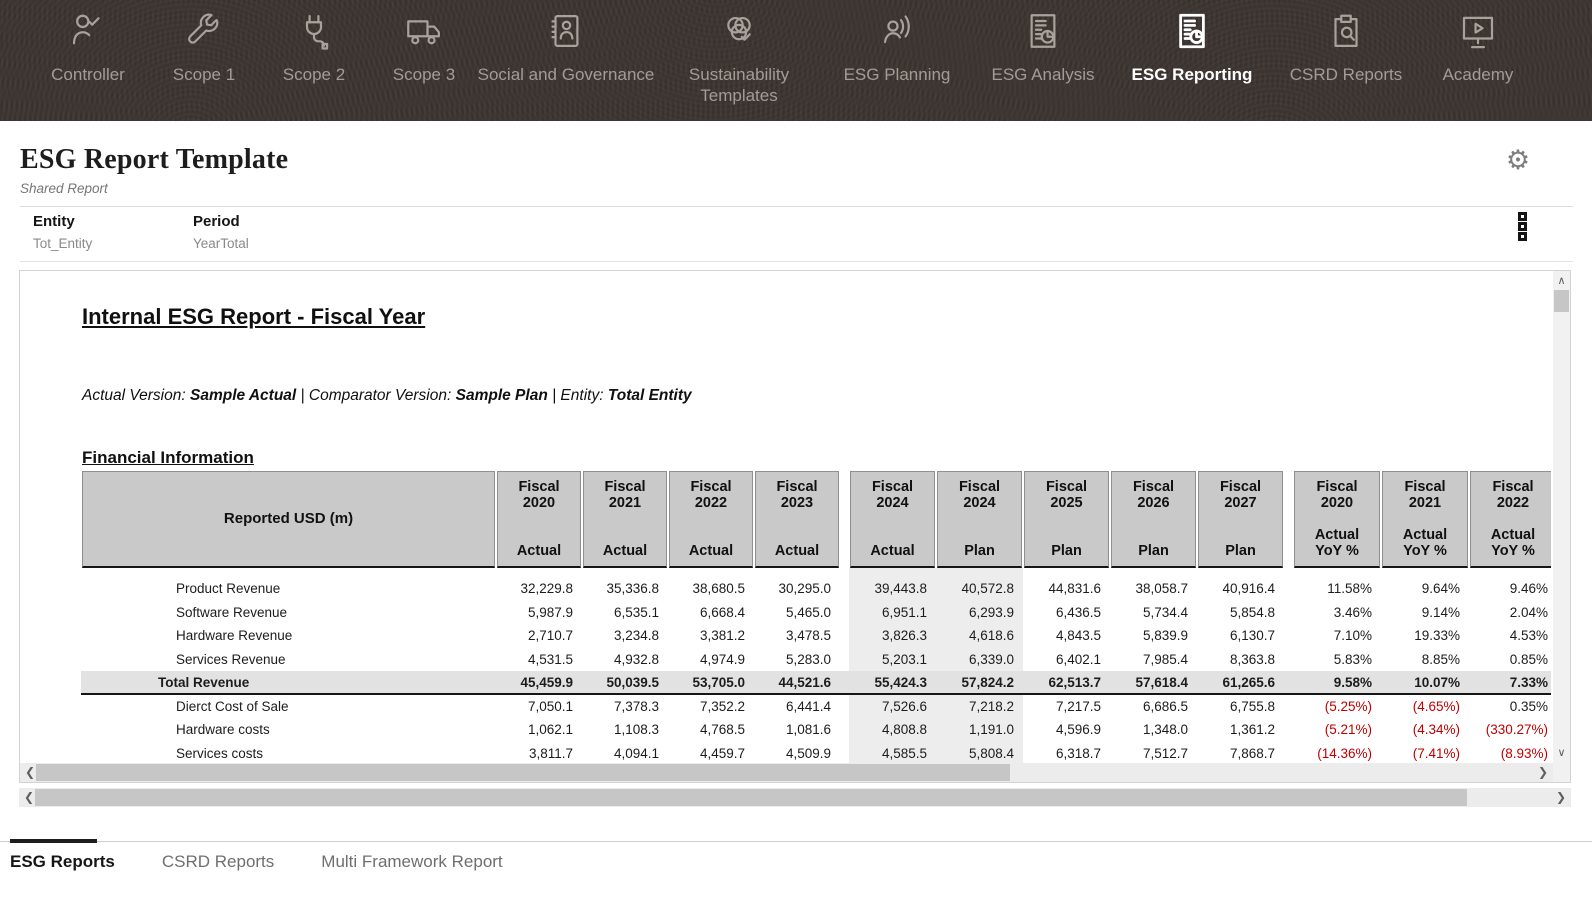 The width and height of the screenshot is (1592, 898). What do you see at coordinates (412, 861) in the screenshot?
I see `tab-multi-framework-report: Multi Framework Report` at bounding box center [412, 861].